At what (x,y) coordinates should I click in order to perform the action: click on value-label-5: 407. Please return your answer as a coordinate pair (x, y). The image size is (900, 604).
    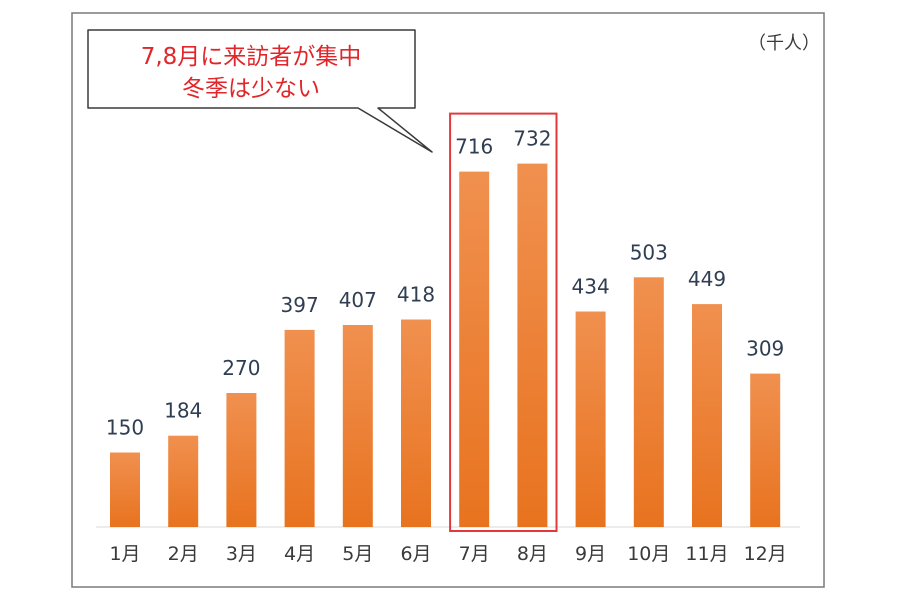
    Looking at the image, I should click on (358, 300).